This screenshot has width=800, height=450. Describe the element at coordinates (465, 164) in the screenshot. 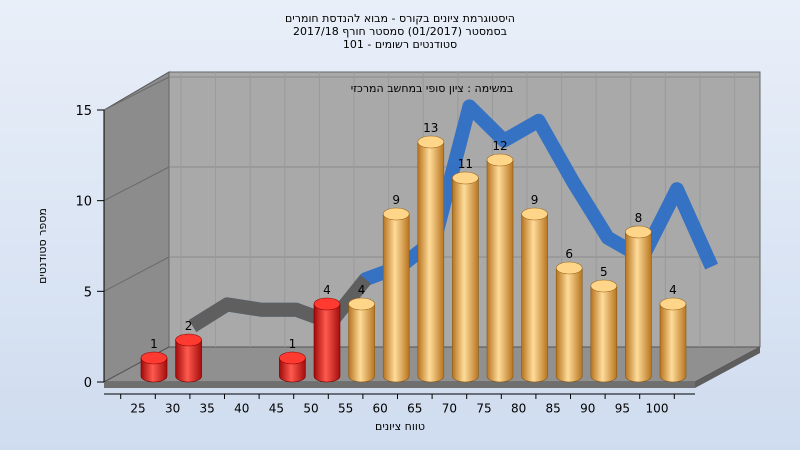

I see `bar-value-label: 11` at that location.